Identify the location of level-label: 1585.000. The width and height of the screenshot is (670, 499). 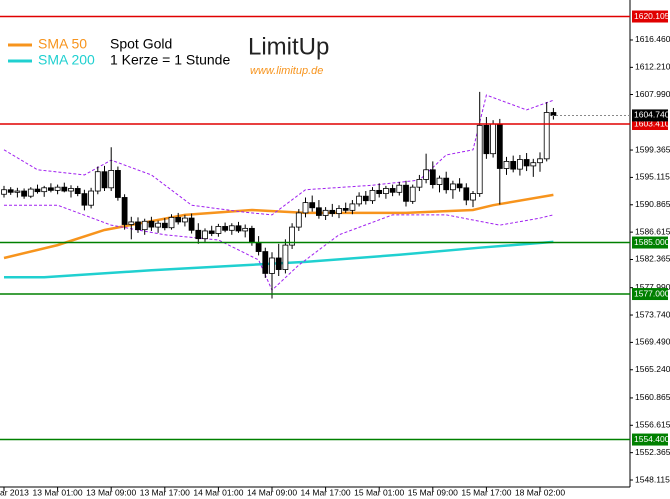
(652, 242).